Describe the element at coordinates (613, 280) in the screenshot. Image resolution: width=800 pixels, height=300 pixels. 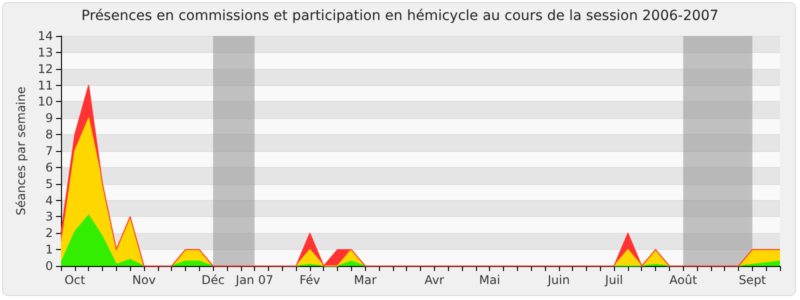
I see `x-tick-label: Juil` at that location.